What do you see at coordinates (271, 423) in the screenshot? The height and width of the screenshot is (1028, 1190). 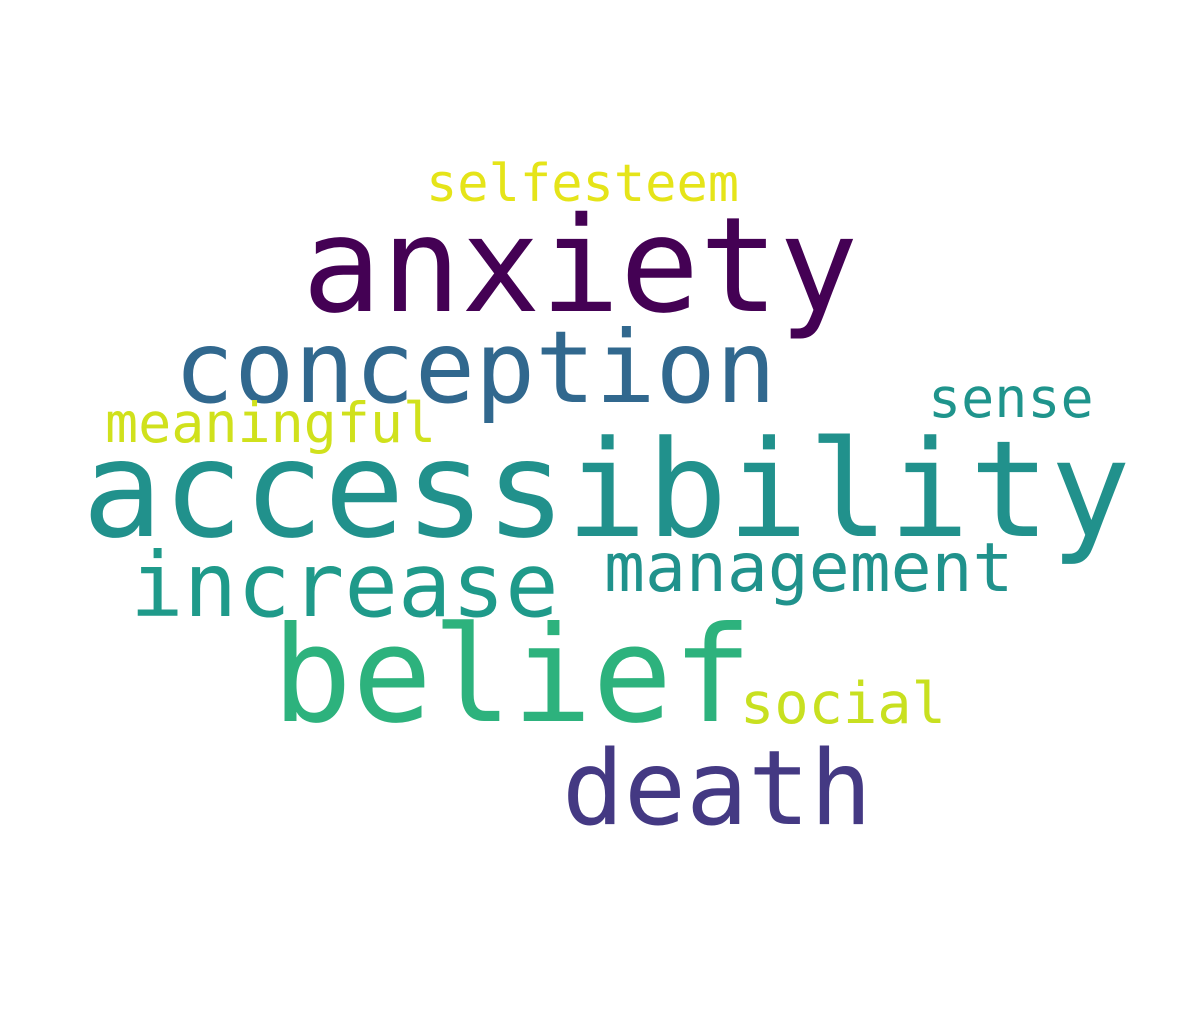 I see `word-meaningful: meaningful` at bounding box center [271, 423].